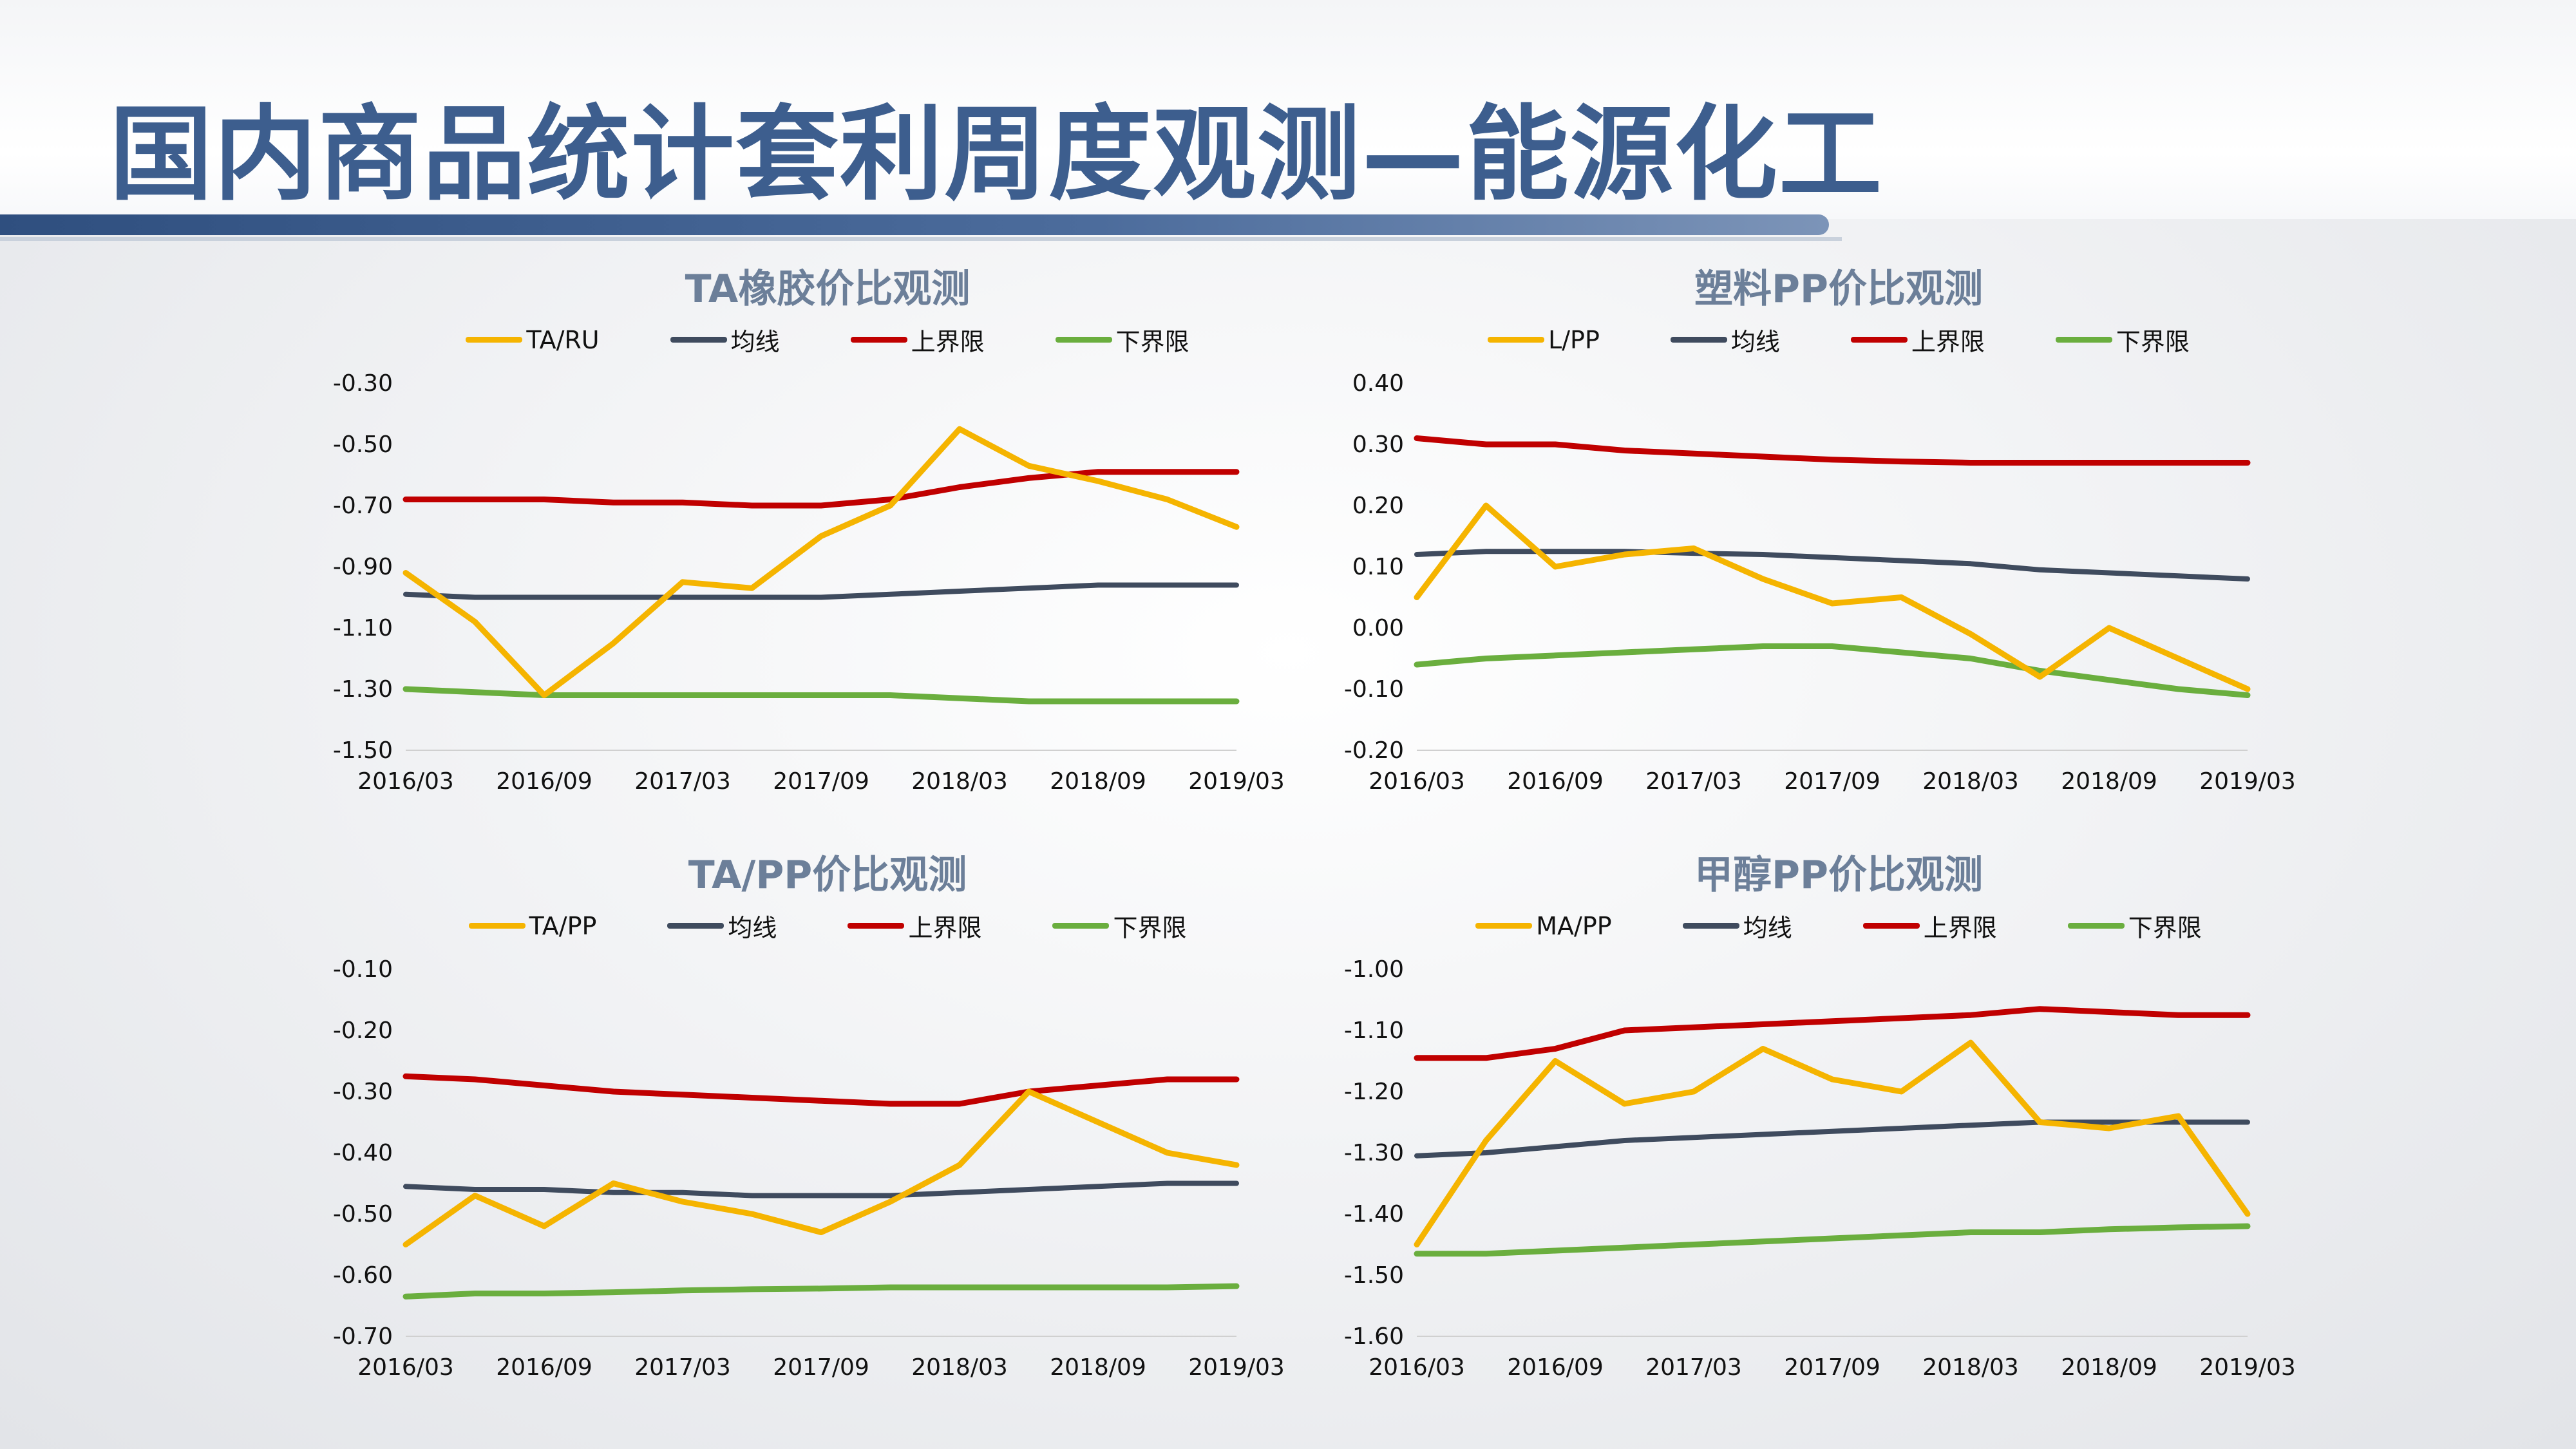 The image size is (2576, 1449). What do you see at coordinates (1378, 567) in the screenshot?
I see `y-tick-label: 0.10` at bounding box center [1378, 567].